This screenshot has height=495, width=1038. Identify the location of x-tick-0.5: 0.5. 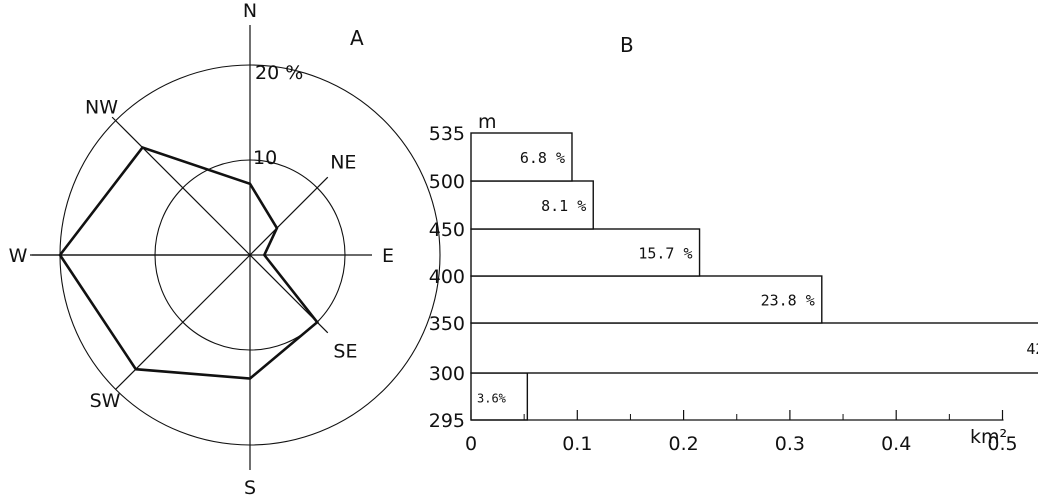
(1002, 444).